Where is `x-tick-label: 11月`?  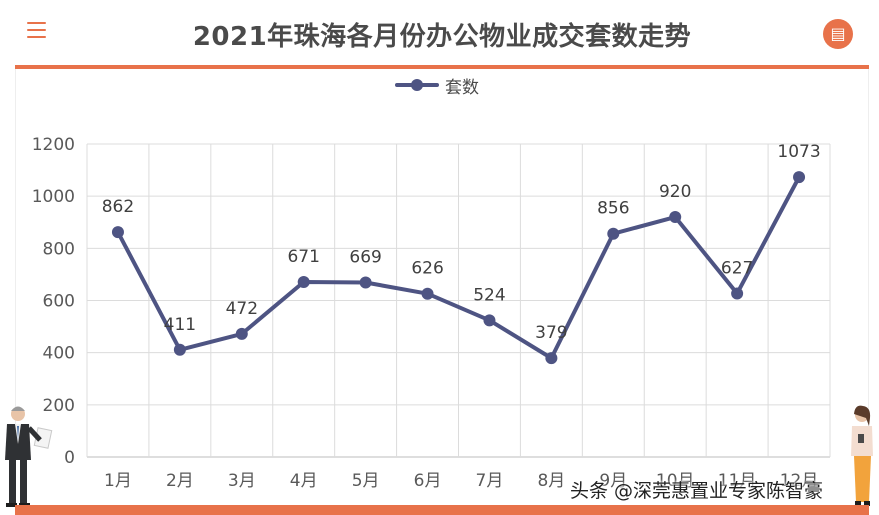 x-tick-label: 11月 is located at coordinates (737, 481).